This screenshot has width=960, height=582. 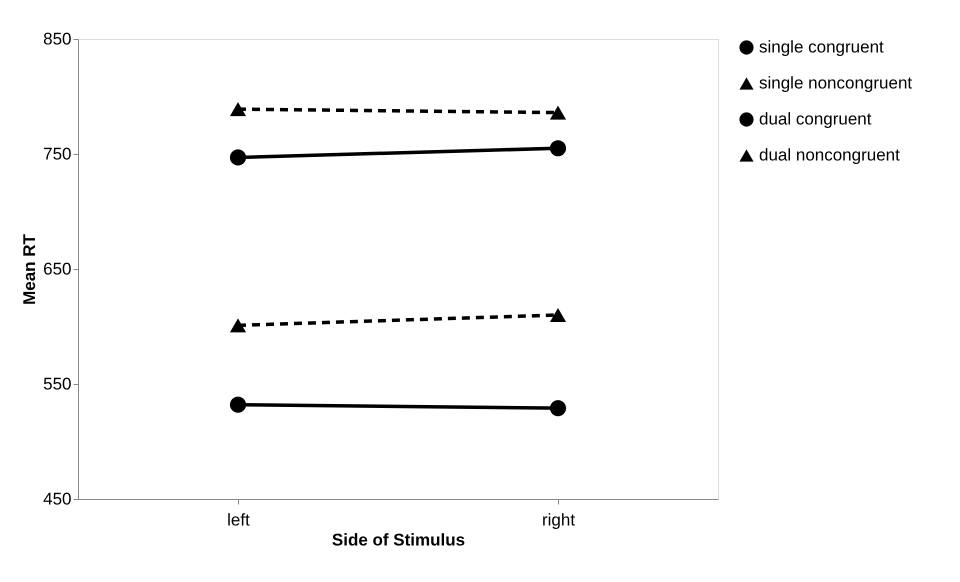 I want to click on y-tick-label: 850, so click(x=57, y=39).